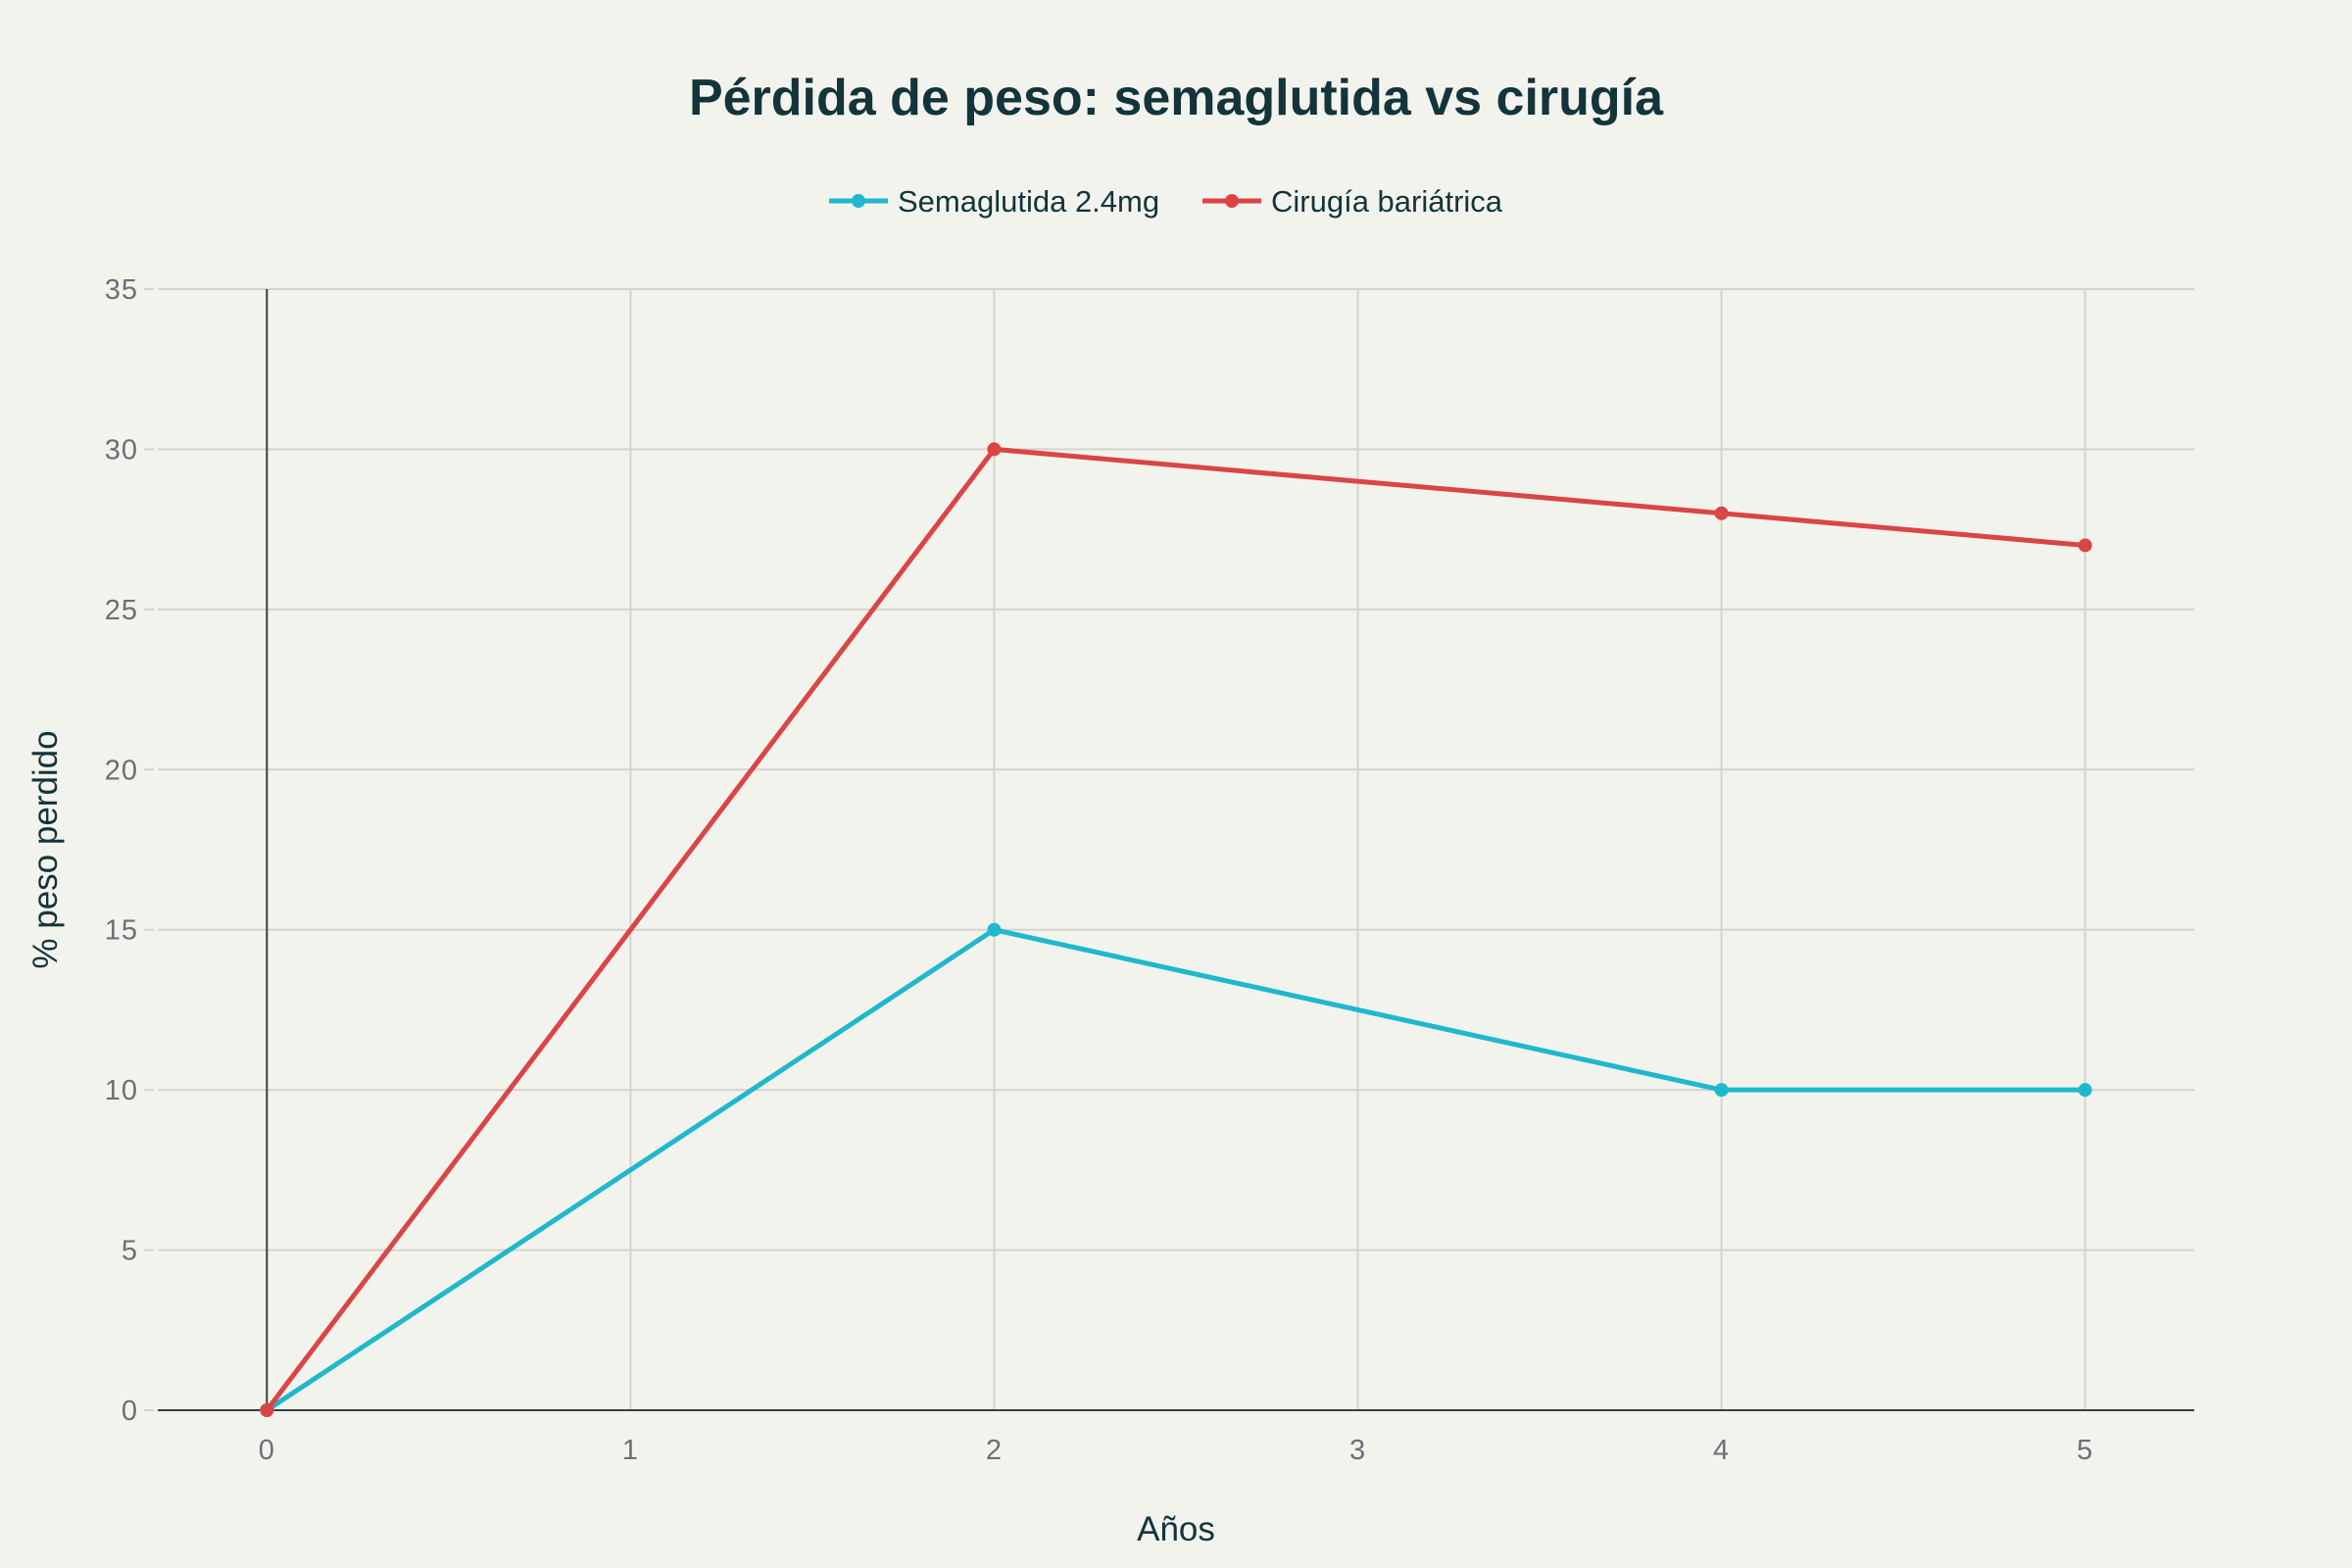 The image size is (2352, 1568). What do you see at coordinates (267, 1450) in the screenshot?
I see `x-tick-label: 0` at bounding box center [267, 1450].